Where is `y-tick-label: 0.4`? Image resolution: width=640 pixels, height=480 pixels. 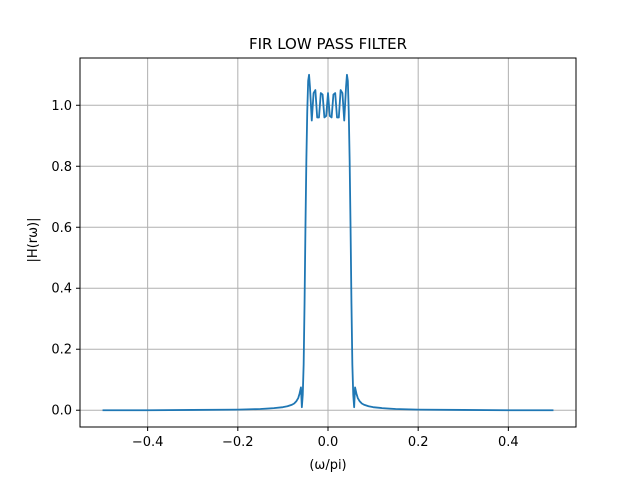
y-tick-label: 0.4 is located at coordinates (61, 289).